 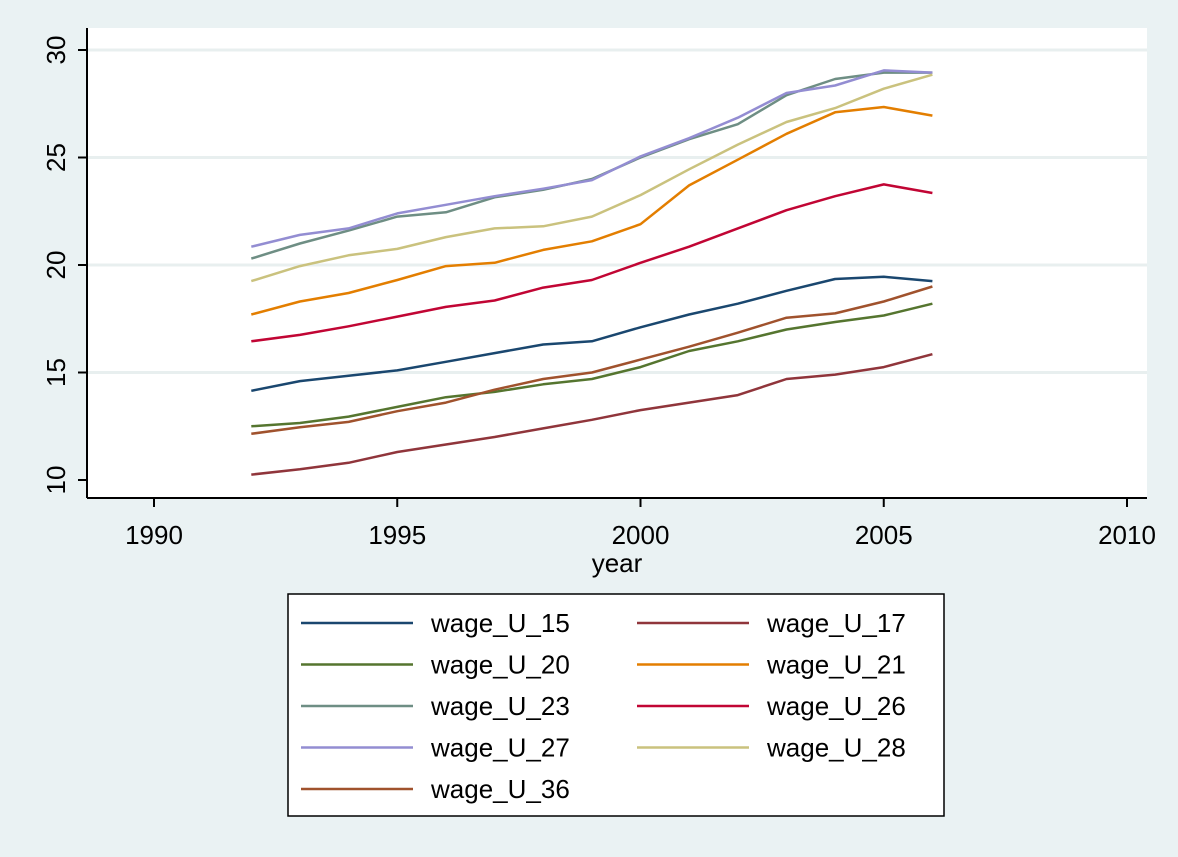 I want to click on y-ticks: 10 15 20 25 30, so click(x=64, y=265).